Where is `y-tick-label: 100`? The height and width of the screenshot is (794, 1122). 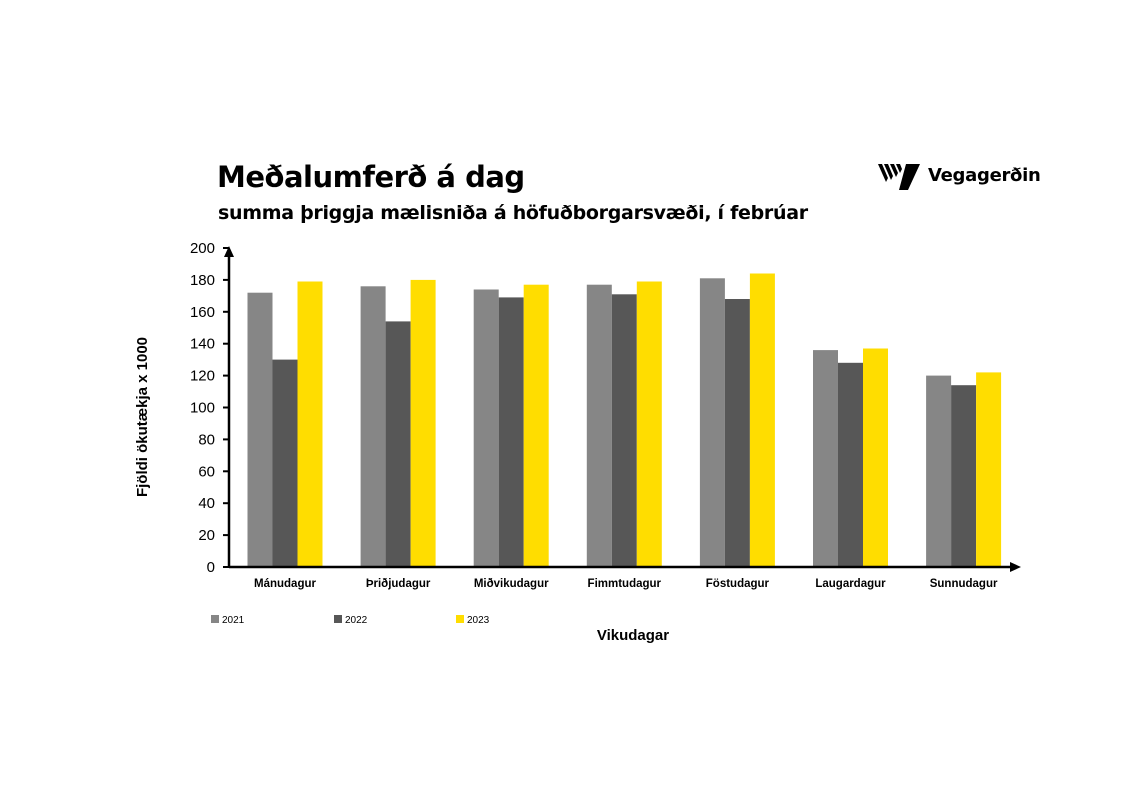 y-tick-label: 100 is located at coordinates (202, 408).